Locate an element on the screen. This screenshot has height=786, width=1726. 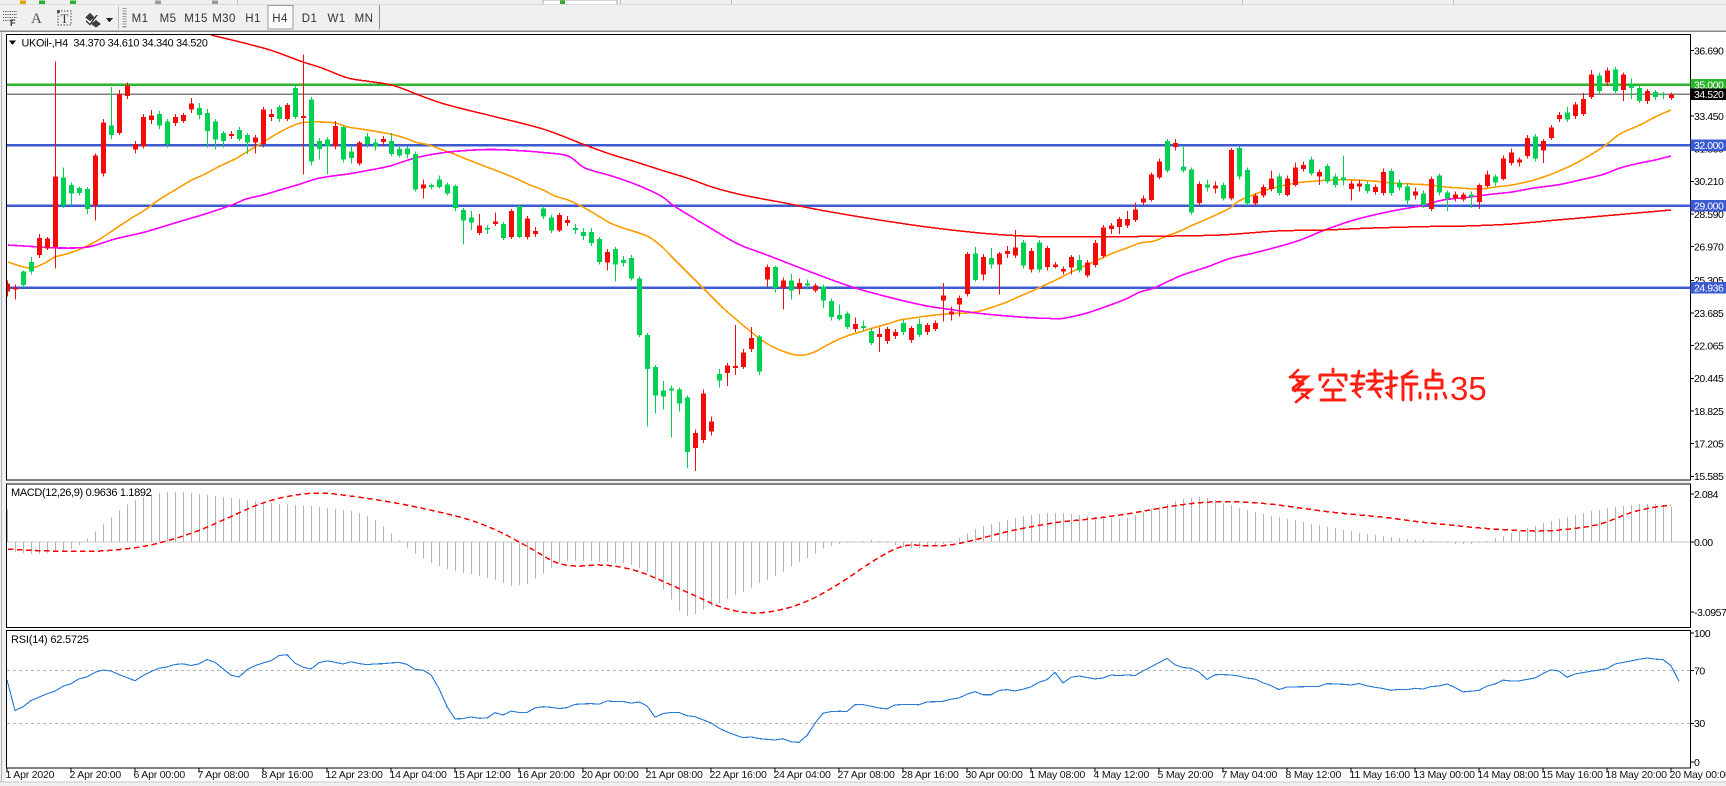
svg-text: 23.685 is located at coordinates (1709, 314).